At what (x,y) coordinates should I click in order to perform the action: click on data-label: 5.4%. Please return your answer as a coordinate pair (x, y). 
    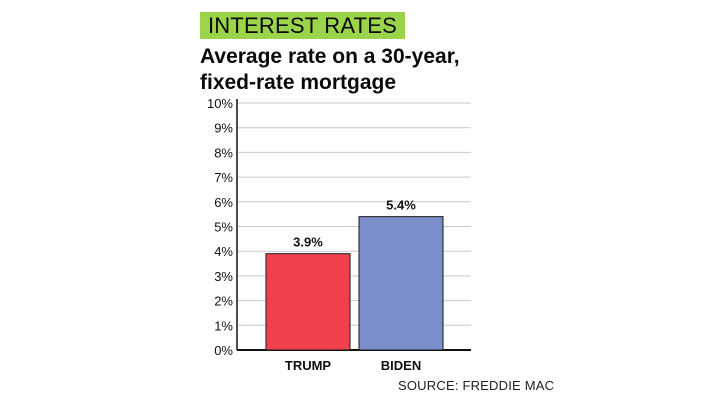
    Looking at the image, I should click on (401, 205).